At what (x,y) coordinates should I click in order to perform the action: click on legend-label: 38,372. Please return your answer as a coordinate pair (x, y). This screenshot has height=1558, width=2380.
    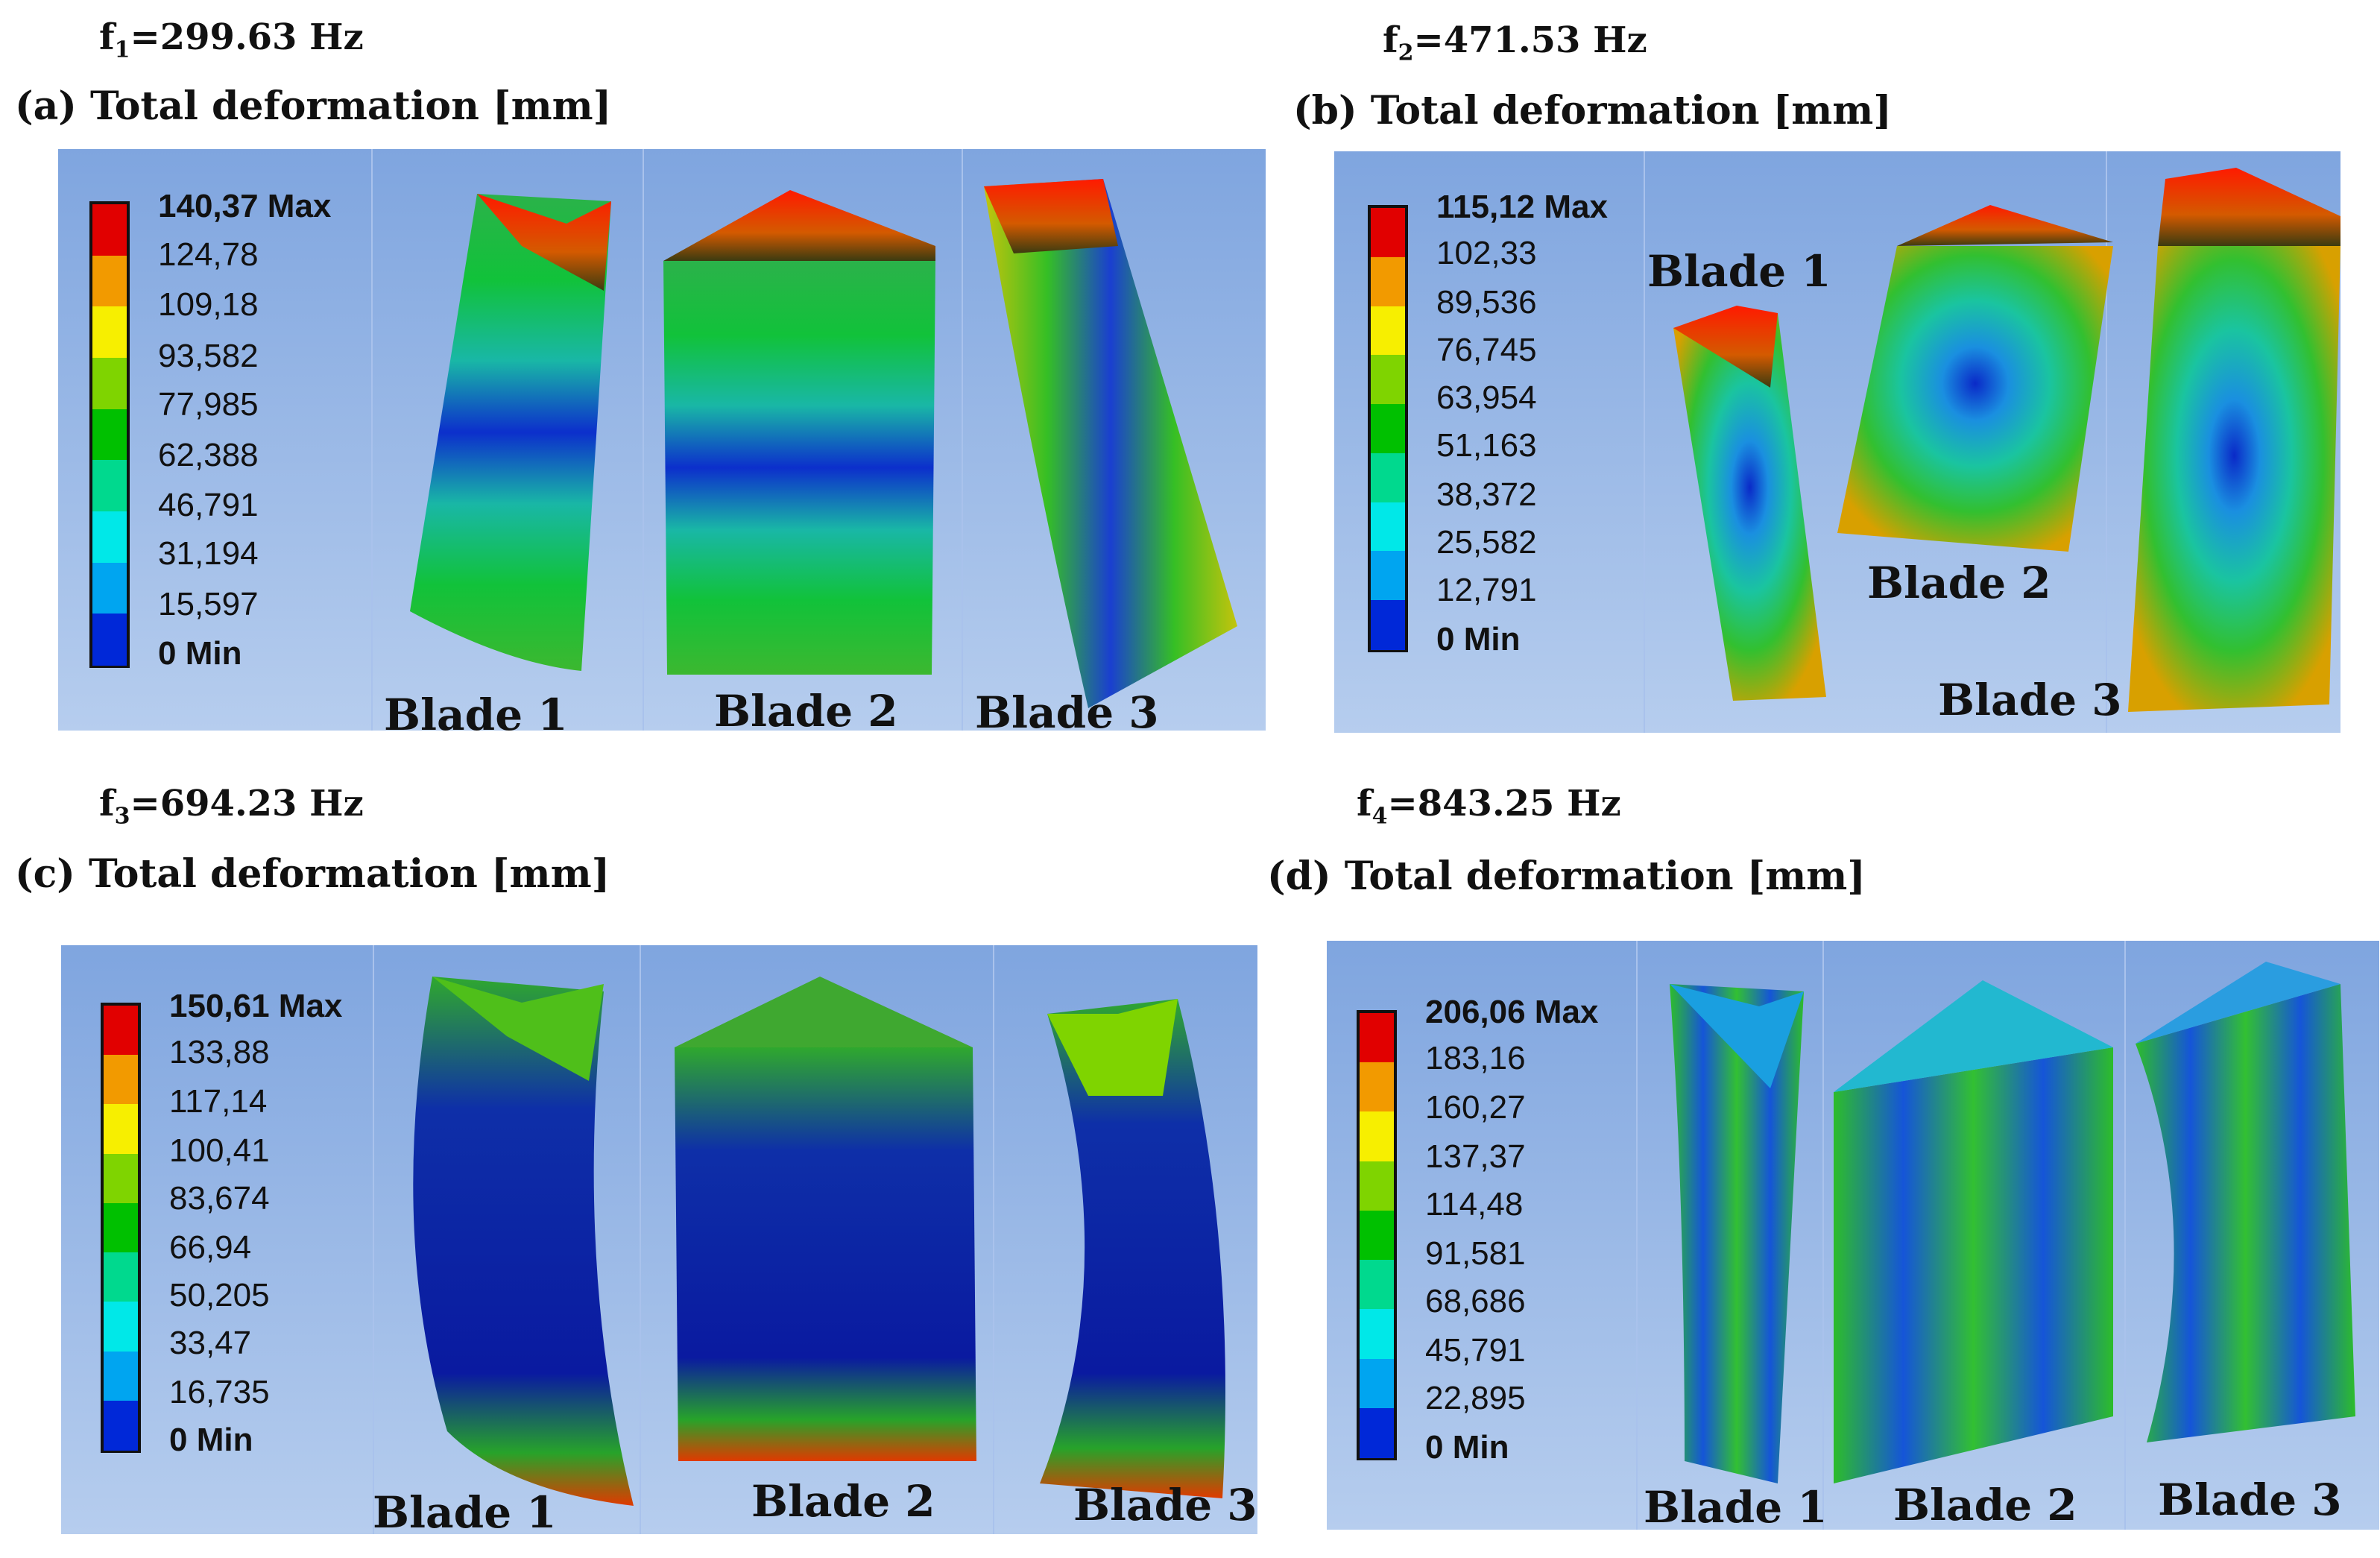
    Looking at the image, I should click on (1486, 495).